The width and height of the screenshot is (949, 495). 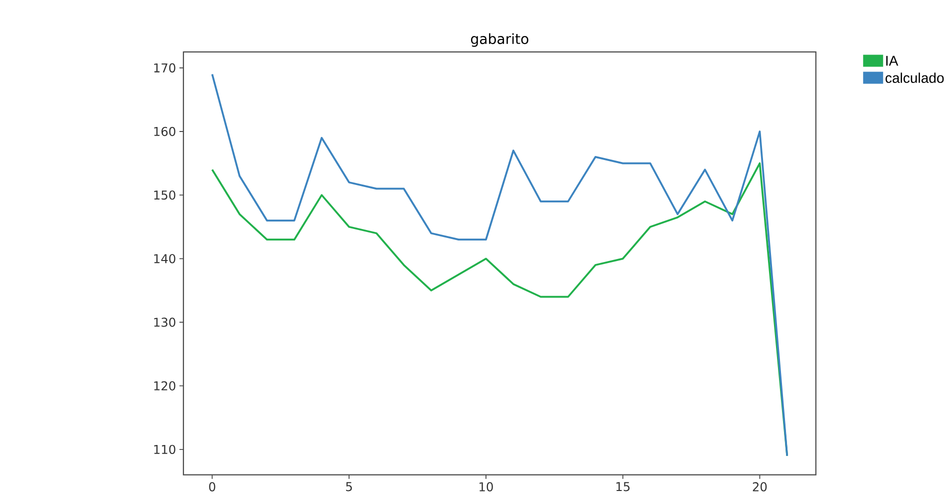 I want to click on y-tick-label: 120, so click(x=165, y=385).